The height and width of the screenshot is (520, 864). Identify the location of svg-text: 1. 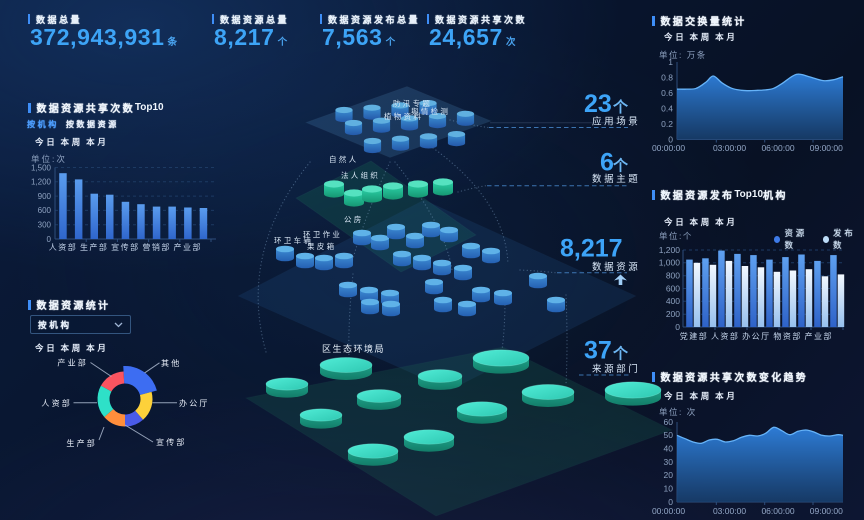
(670, 62).